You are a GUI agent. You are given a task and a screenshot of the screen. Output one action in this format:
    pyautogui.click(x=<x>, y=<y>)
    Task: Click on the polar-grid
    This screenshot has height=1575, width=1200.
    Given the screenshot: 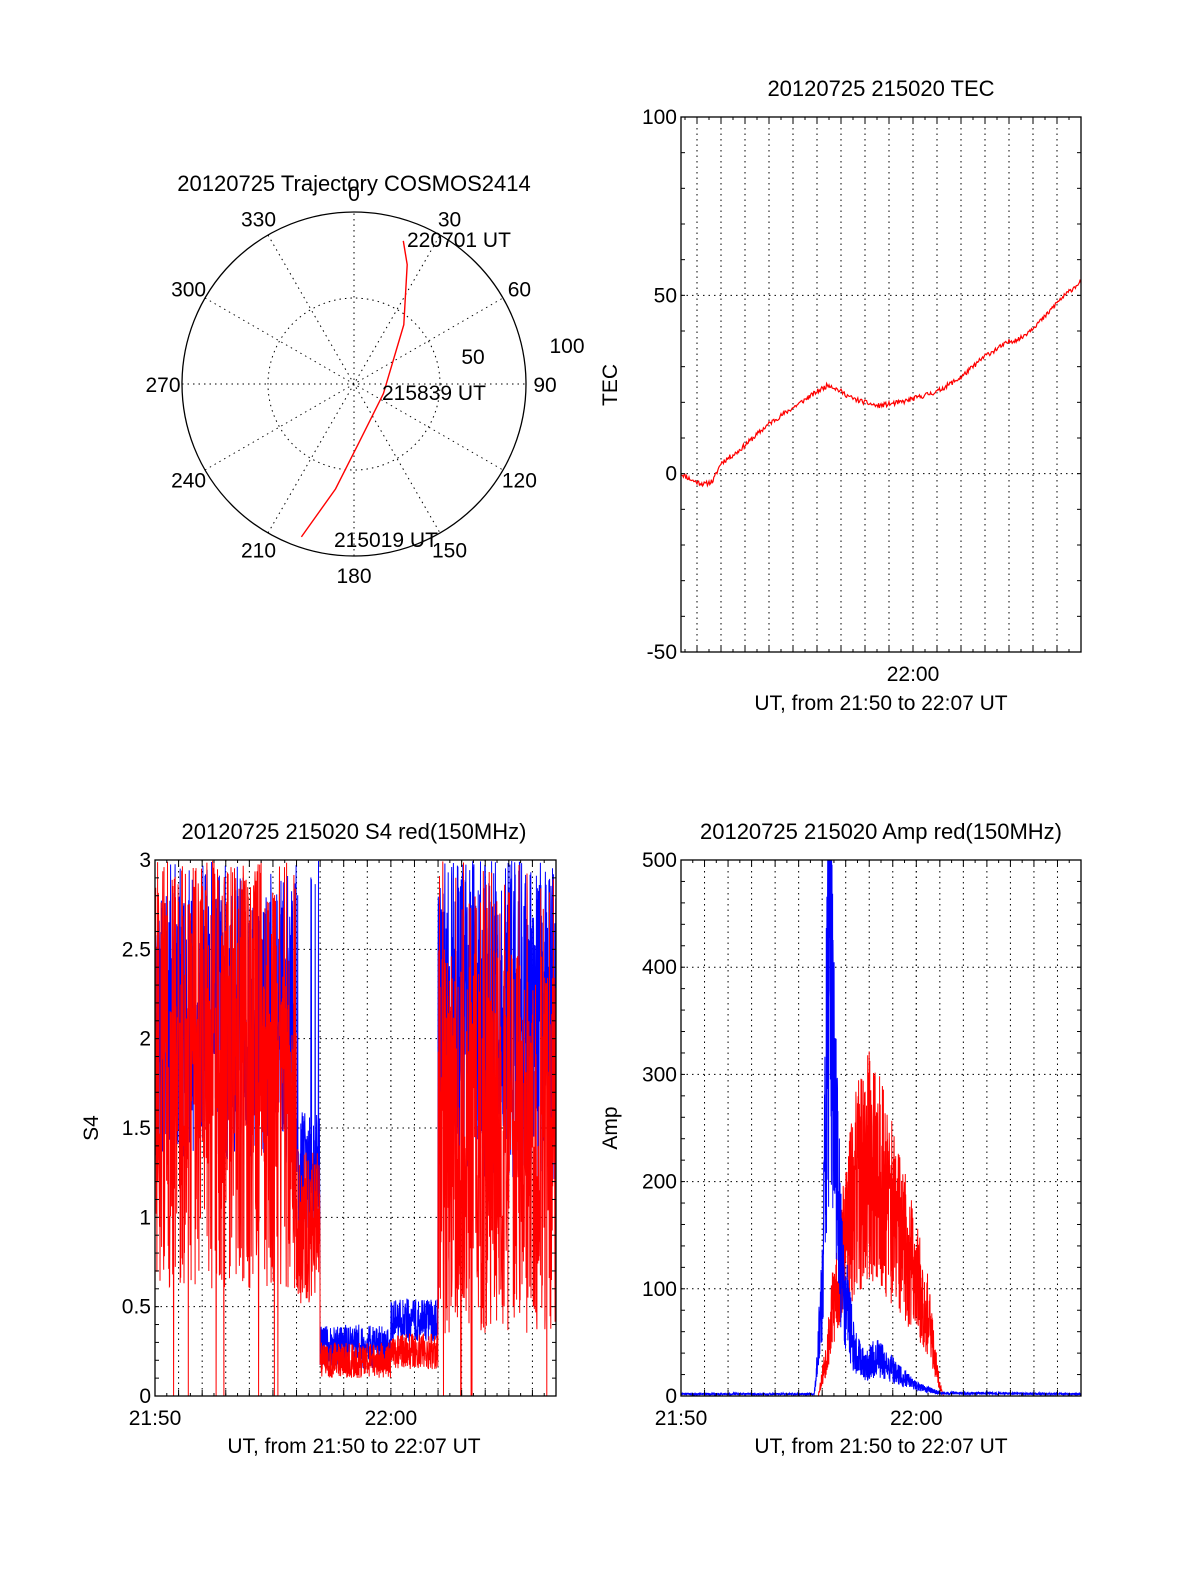 What is the action you would take?
    pyautogui.click(x=354, y=384)
    